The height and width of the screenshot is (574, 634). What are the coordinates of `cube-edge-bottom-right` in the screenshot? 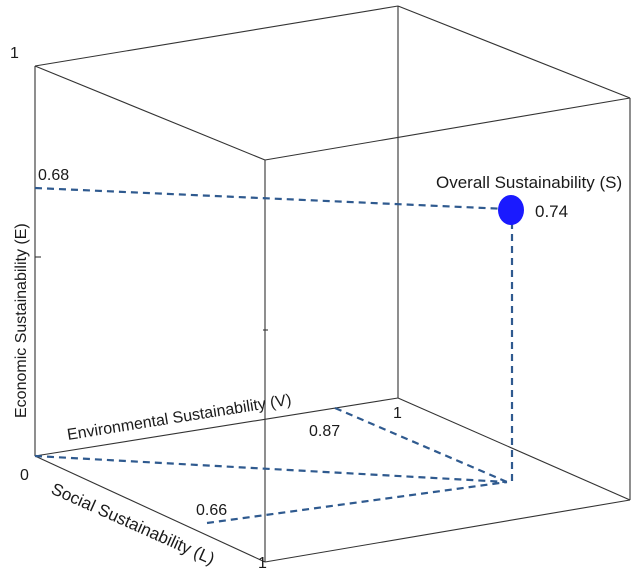 It's located at (514, 449).